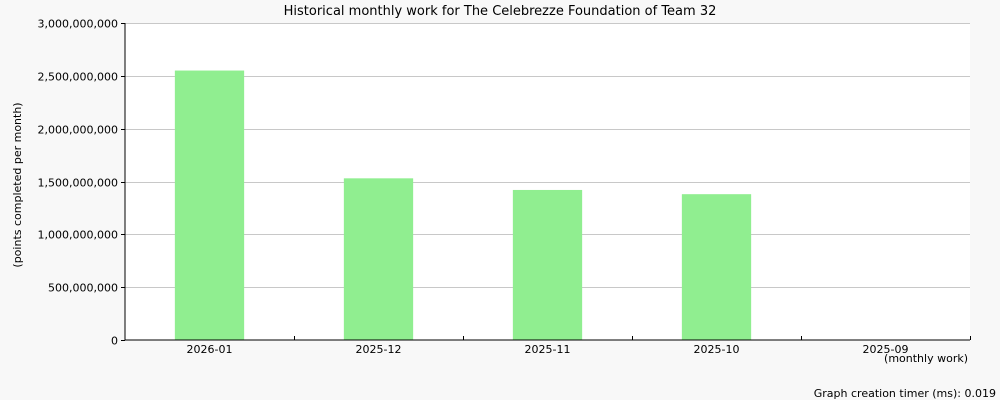 The width and height of the screenshot is (1000, 400). Describe the element at coordinates (78, 24) in the screenshot. I see `y-tick-label: 3,000,000,000` at that location.